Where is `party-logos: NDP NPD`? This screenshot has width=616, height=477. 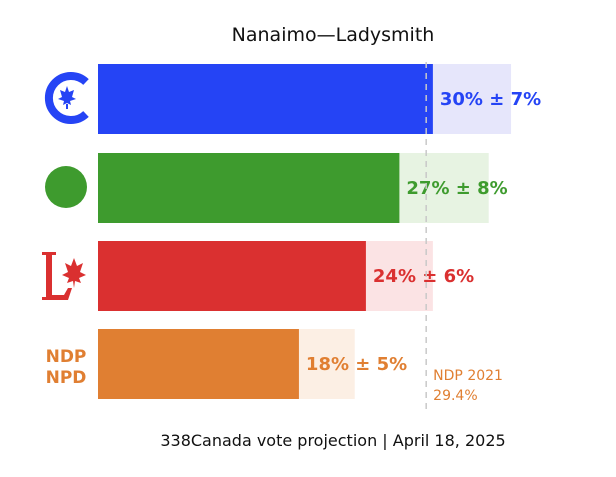 party-logos: NDP NPD is located at coordinates (65, 230).